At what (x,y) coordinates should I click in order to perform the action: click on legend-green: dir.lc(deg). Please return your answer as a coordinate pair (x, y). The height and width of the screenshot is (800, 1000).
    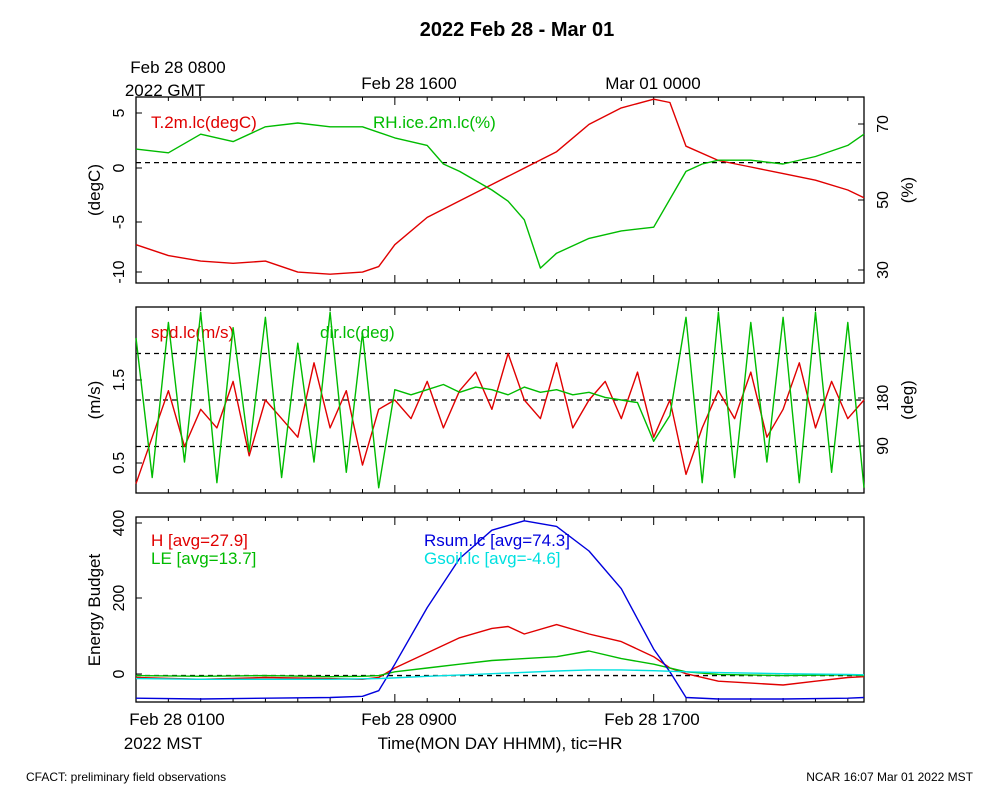
    Looking at the image, I should click on (357, 332).